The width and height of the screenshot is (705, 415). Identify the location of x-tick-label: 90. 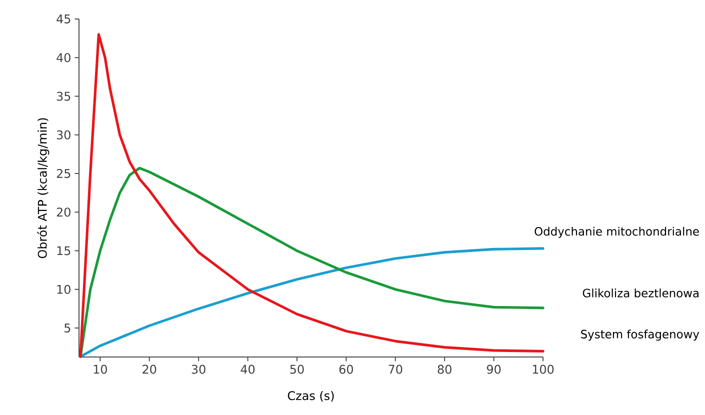
(493, 369).